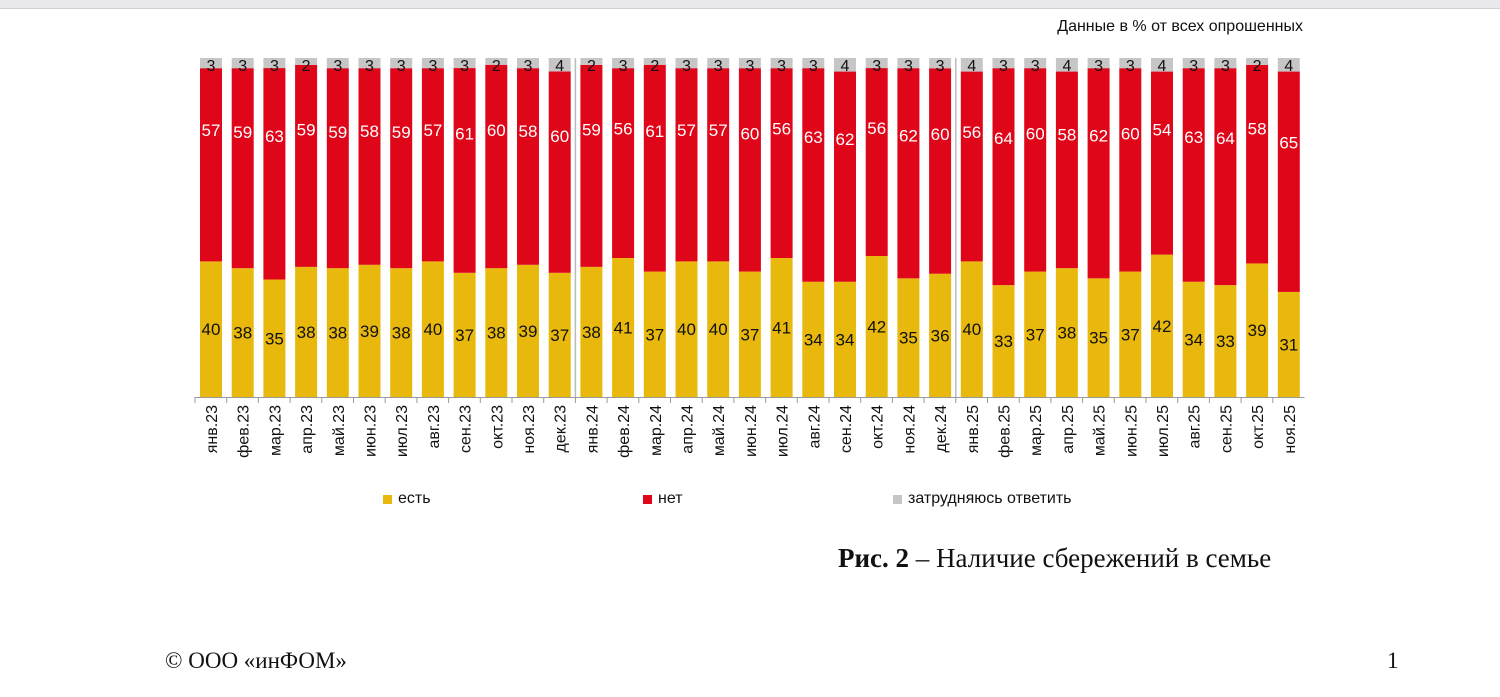 This screenshot has height=697, width=1500. What do you see at coordinates (814, 427) in the screenshot?
I see `x-tick-label: авг.24` at bounding box center [814, 427].